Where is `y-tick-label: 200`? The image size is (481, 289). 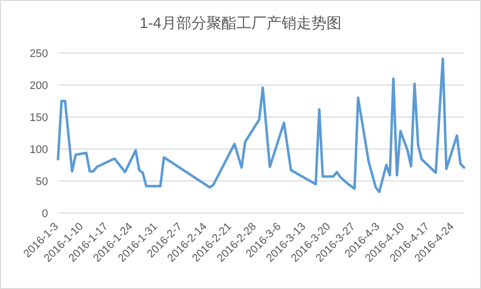
y-tick-label: 200 is located at coordinates (39, 86).